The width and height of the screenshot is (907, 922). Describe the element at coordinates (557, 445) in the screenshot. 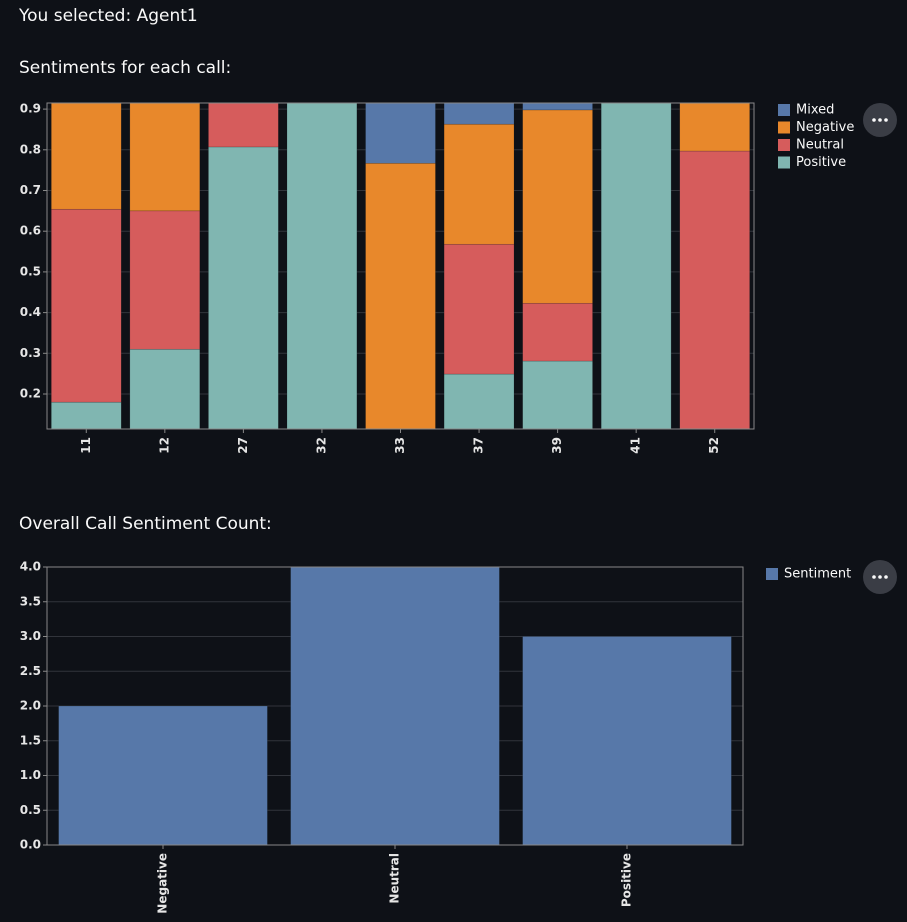

I see `x-tick-label: 39` at that location.